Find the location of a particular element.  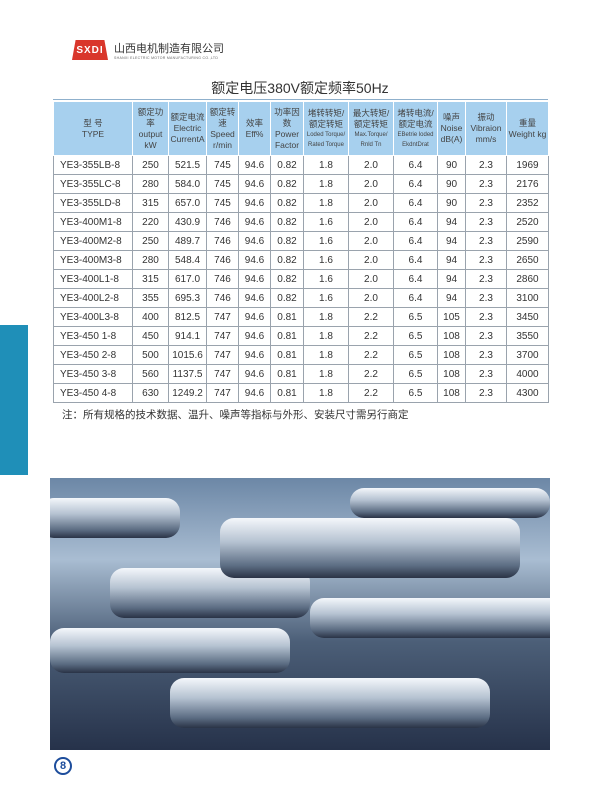

column-header: 额定转速 Speed r/min is located at coordinates (222, 128).